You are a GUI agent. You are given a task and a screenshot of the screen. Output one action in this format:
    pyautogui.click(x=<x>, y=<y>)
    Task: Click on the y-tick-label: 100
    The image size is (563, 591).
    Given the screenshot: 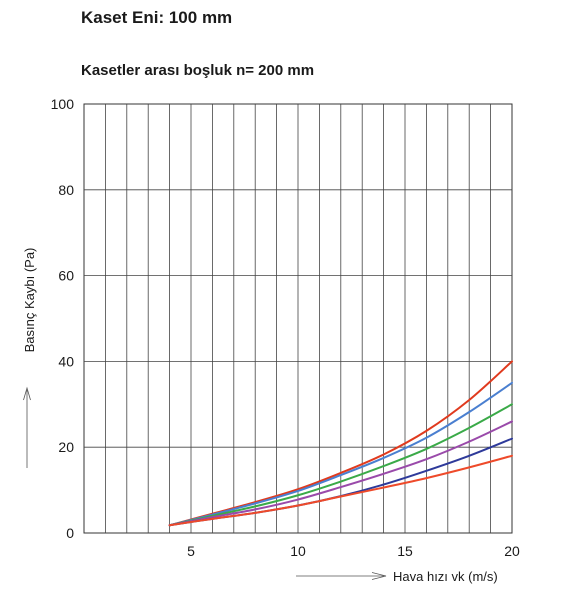 What is the action you would take?
    pyautogui.click(x=63, y=104)
    